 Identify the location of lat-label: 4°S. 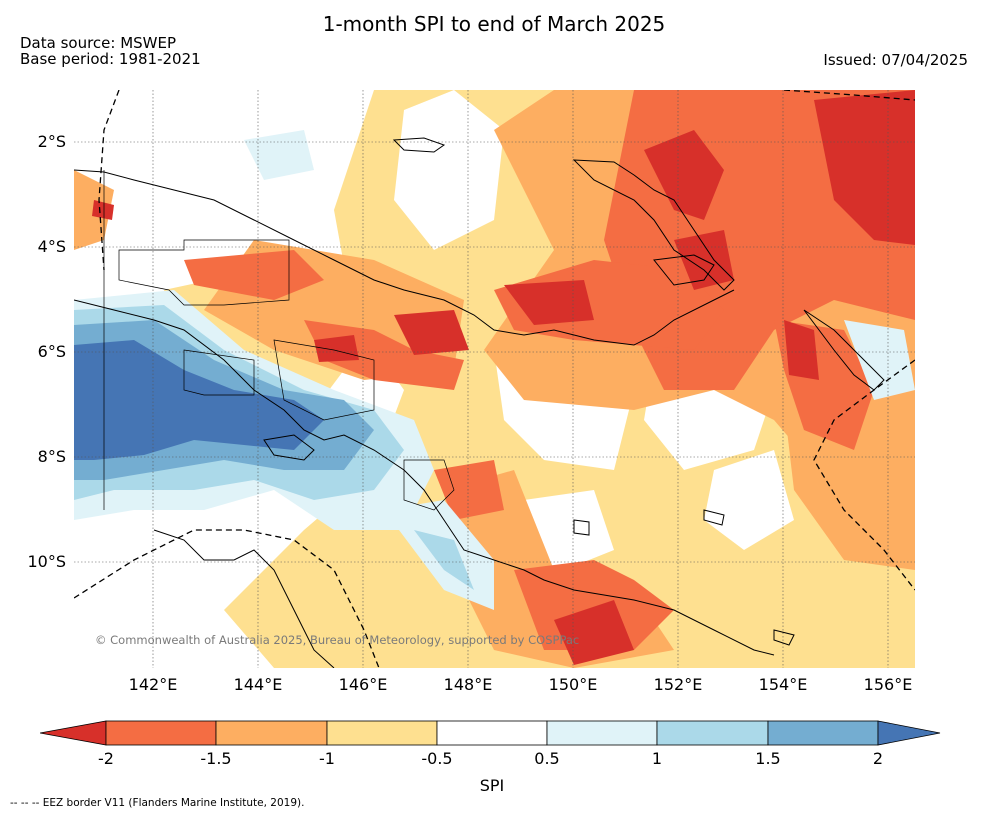
(51, 246).